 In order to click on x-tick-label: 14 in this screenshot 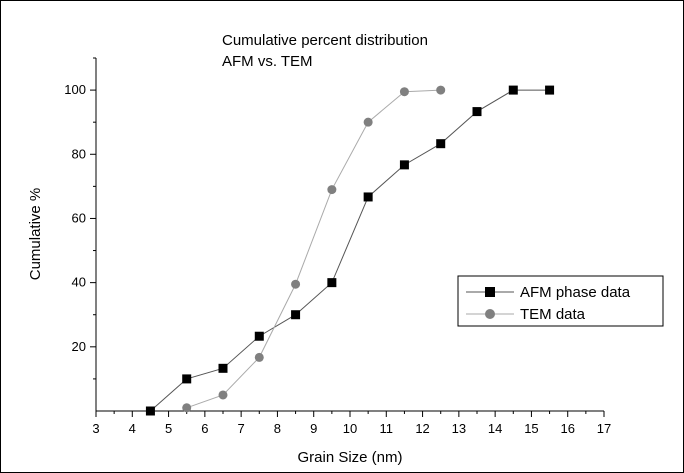, I will do `click(495, 428)`.